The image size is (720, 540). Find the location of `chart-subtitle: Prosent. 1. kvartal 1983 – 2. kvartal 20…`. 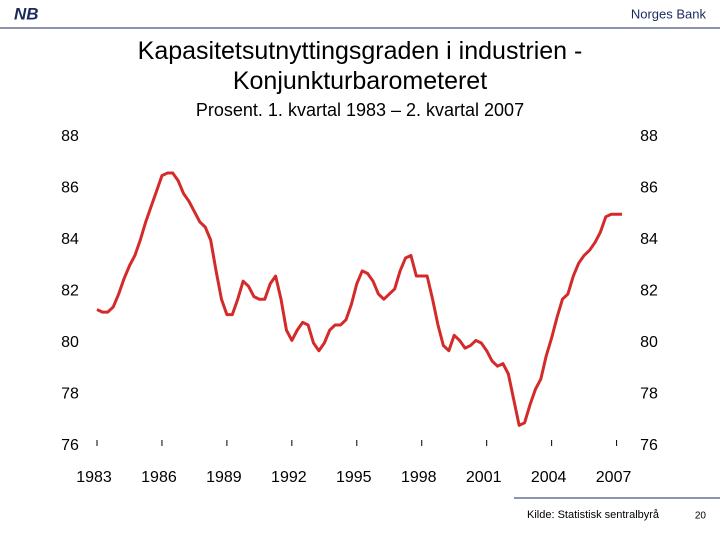

chart-subtitle: Prosent. 1. kvartal 1983 – 2. kvartal 20… is located at coordinates (360, 110).